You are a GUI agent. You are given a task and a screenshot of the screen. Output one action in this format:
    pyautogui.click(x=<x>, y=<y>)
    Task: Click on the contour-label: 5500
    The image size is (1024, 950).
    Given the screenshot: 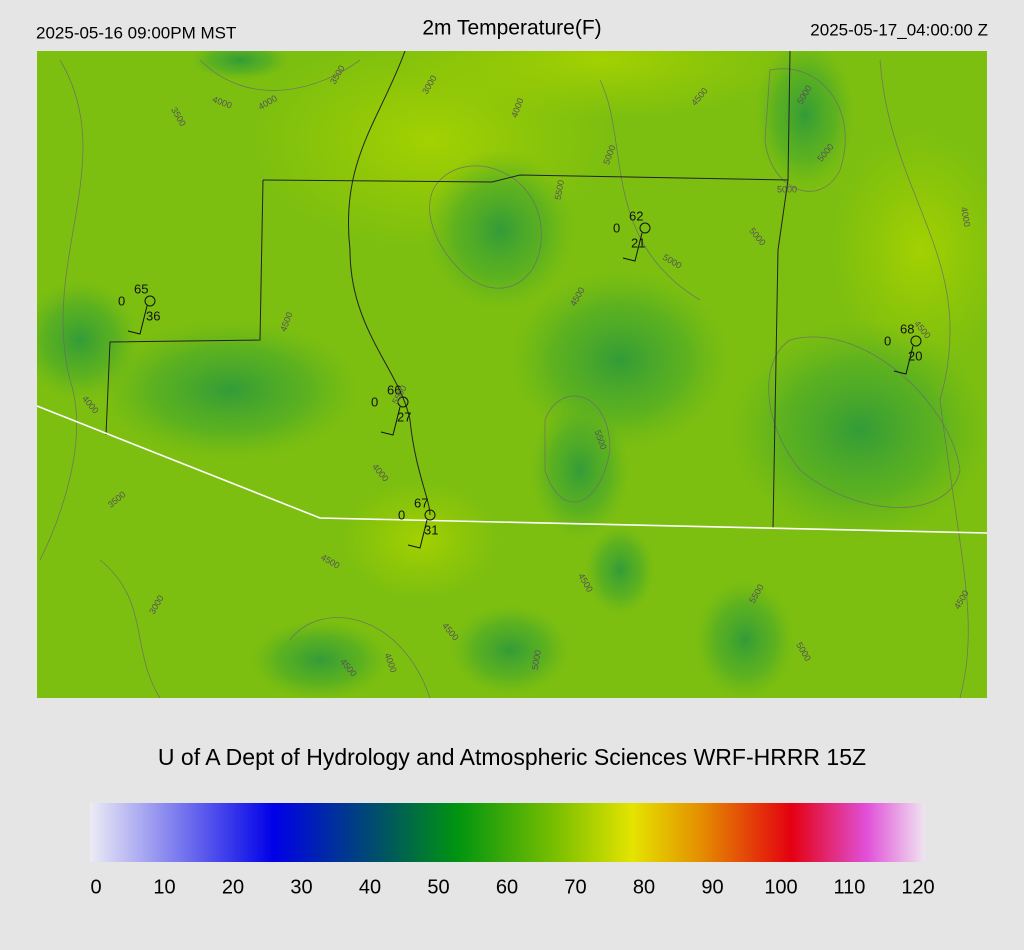 What is the action you would take?
    pyautogui.click(x=559, y=189)
    